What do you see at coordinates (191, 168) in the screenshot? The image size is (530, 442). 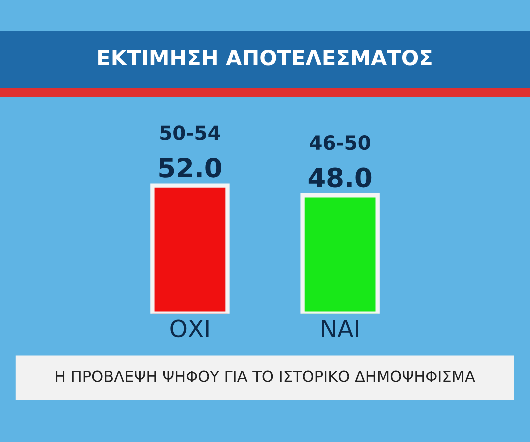 I see `data-label: 52.0` at bounding box center [191, 168].